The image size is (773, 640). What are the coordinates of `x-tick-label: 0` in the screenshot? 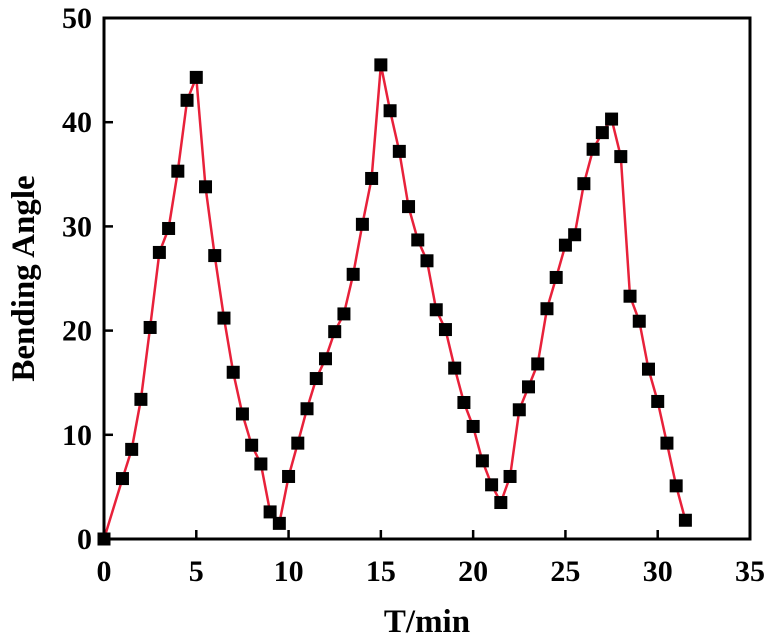 It's located at (104, 571).